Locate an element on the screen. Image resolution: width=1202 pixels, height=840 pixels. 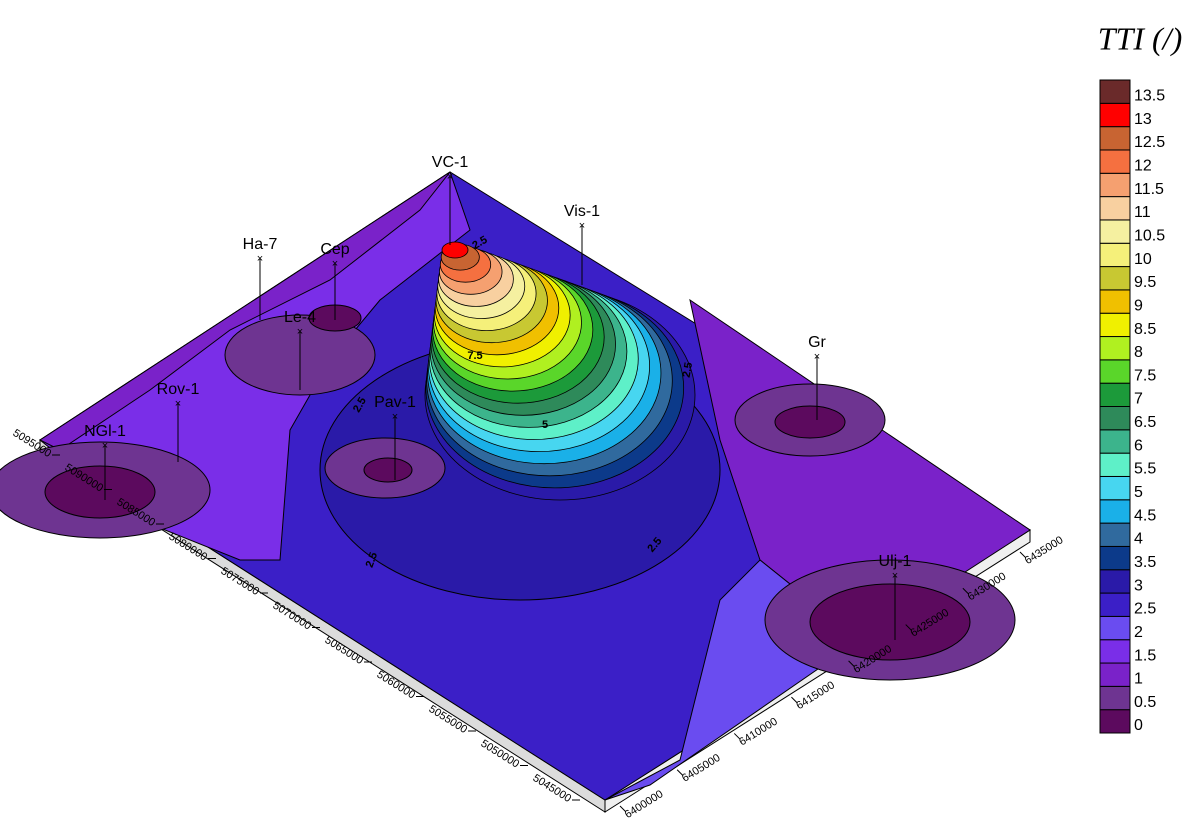
well-label: Pav-1 is located at coordinates (395, 402).